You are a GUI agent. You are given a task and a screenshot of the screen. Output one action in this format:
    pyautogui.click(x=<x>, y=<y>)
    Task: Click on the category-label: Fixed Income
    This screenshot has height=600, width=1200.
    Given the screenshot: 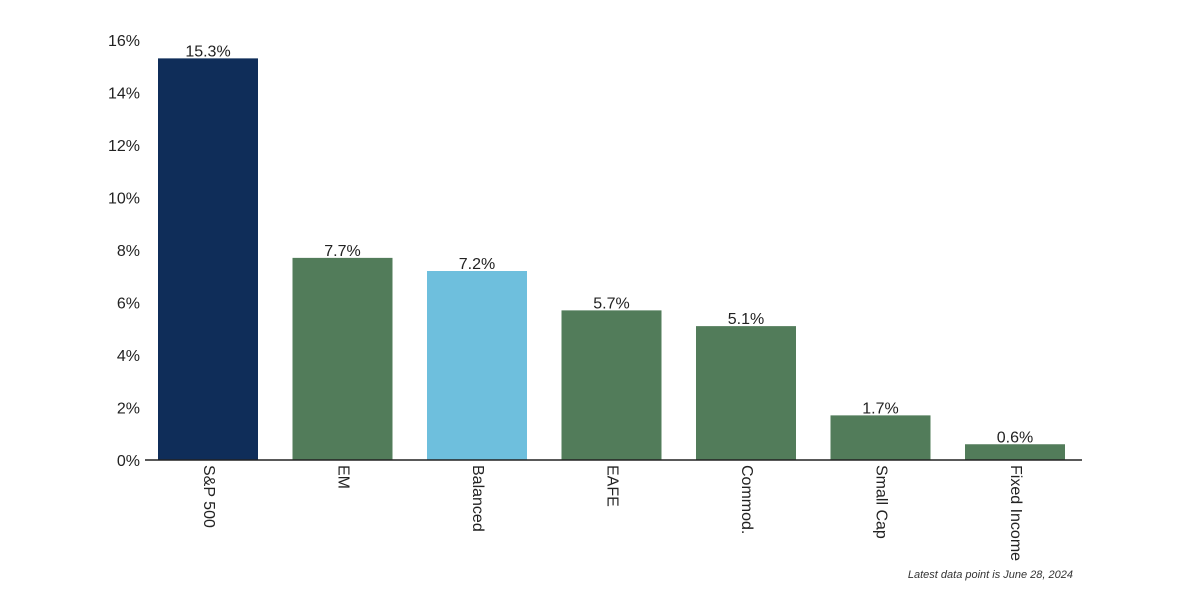 What is the action you would take?
    pyautogui.click(x=1015, y=513)
    